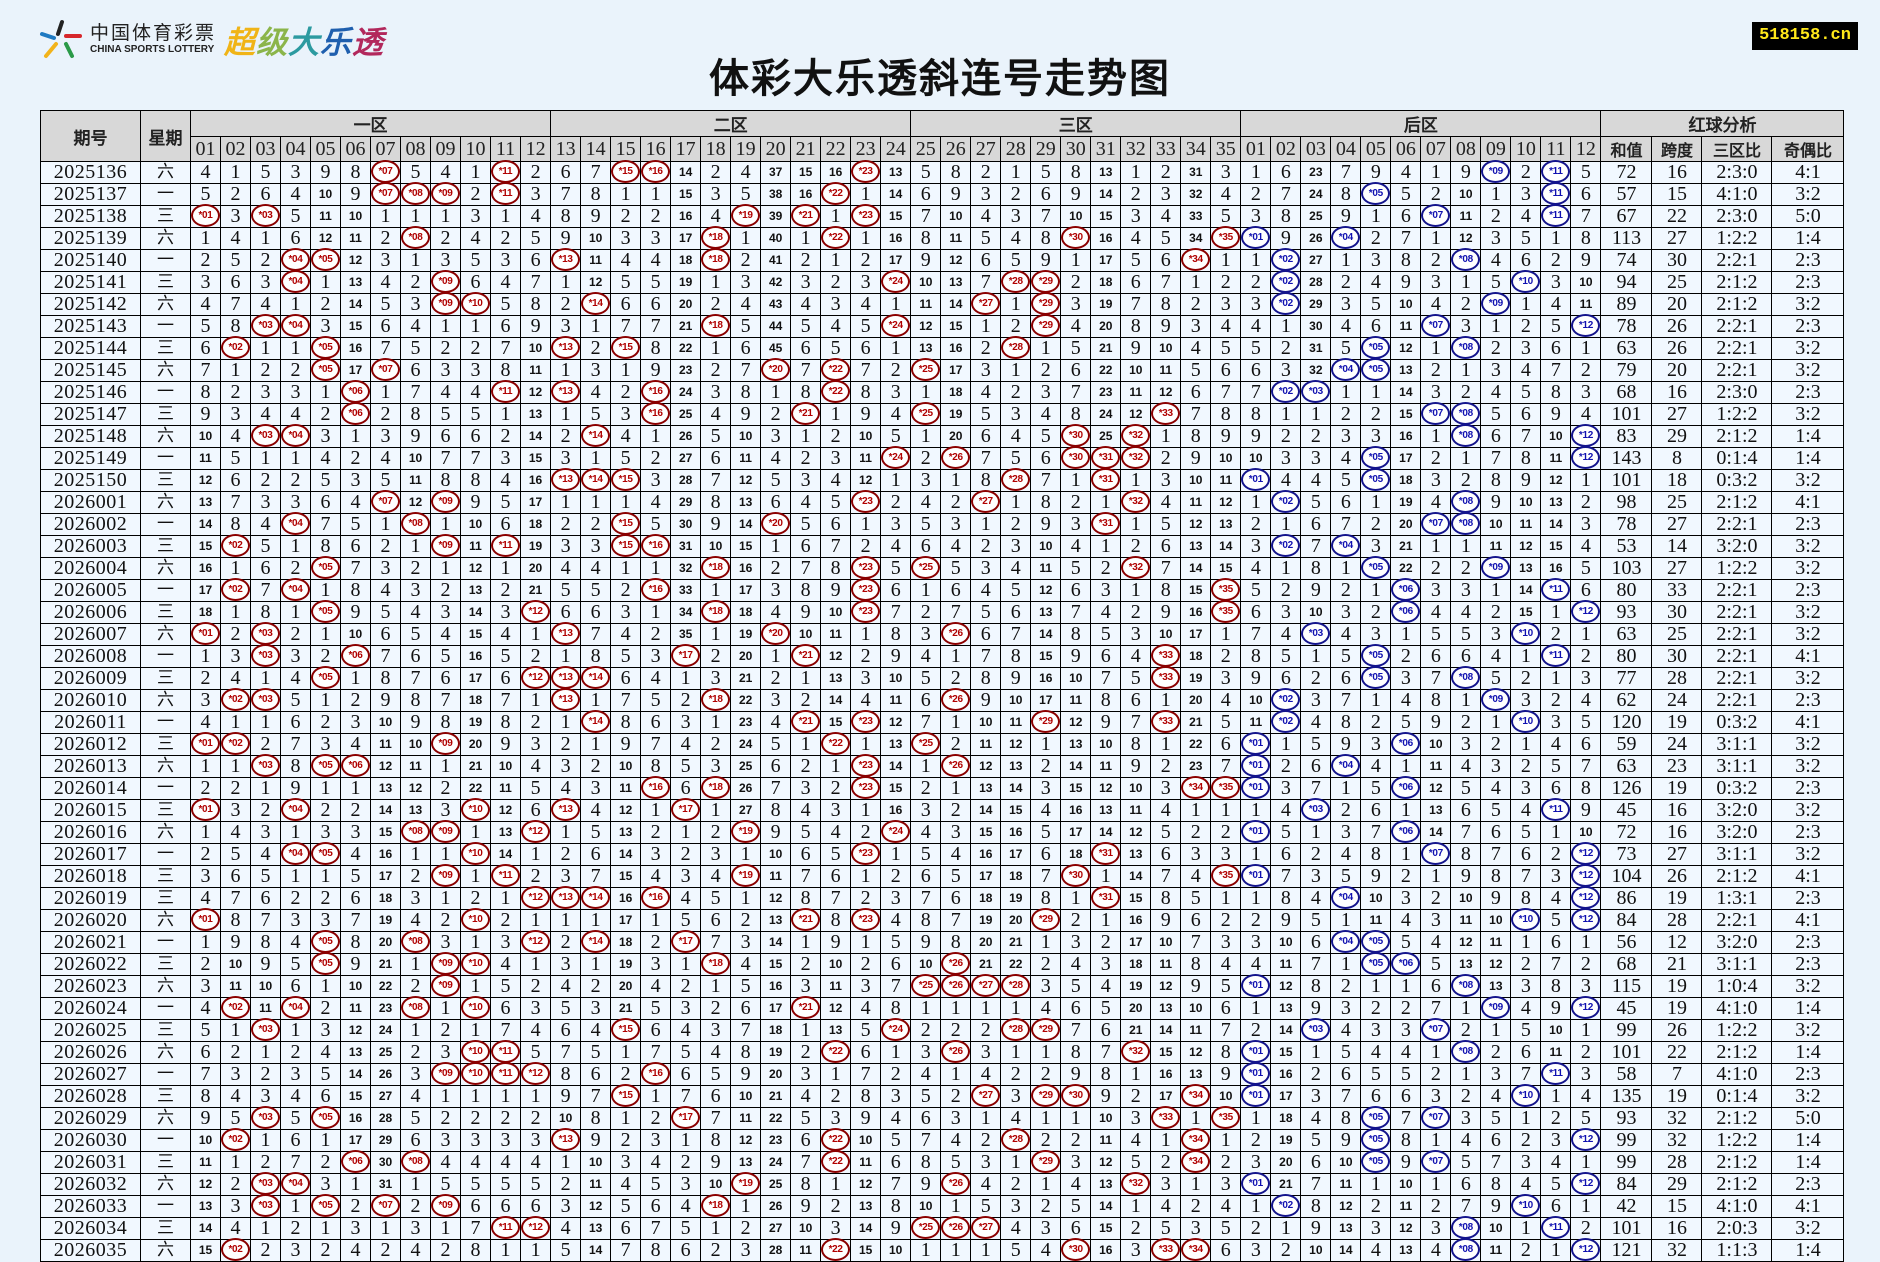  I want to click on red-ball-icon: *05, so click(325, 611).